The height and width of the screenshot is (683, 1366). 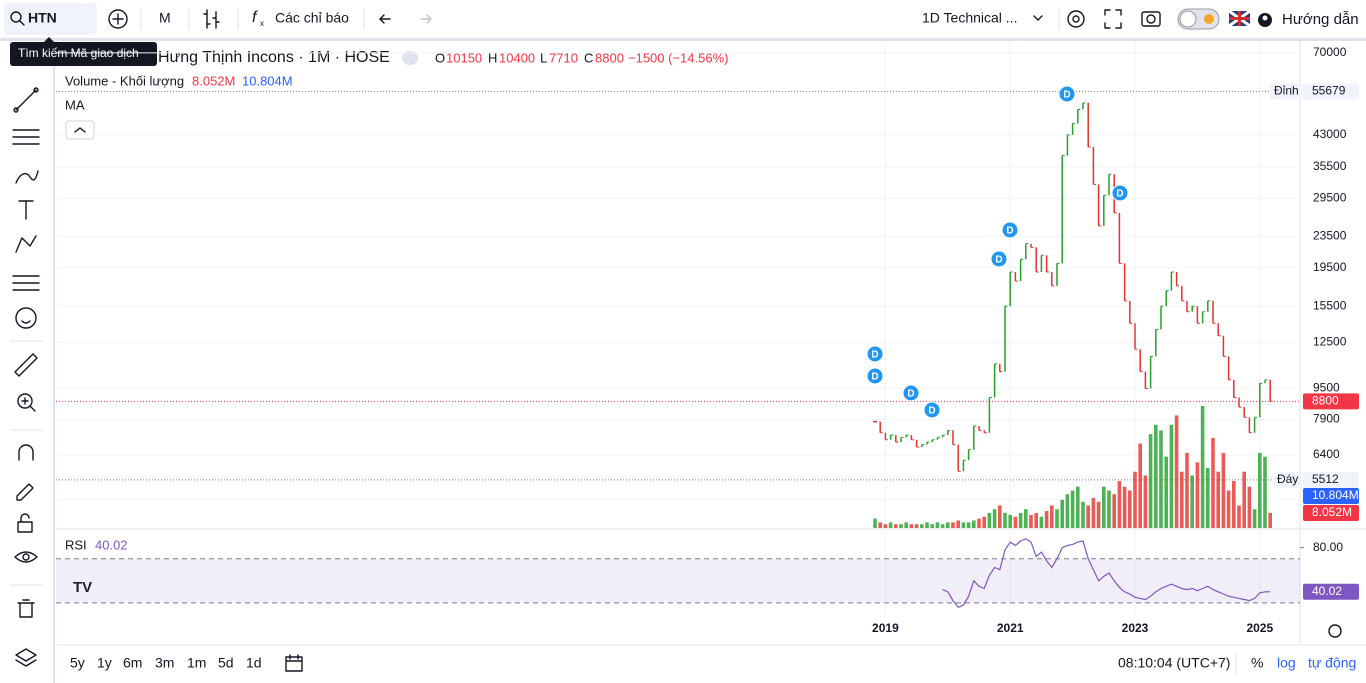 I want to click on percent-toggle: %, so click(x=1257, y=663).